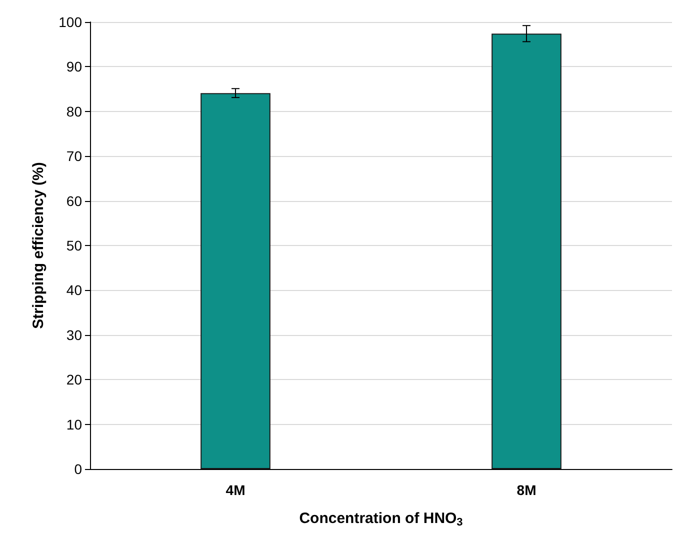 The height and width of the screenshot is (536, 674). Describe the element at coordinates (74, 380) in the screenshot. I see `y-tick-label: 20` at that location.